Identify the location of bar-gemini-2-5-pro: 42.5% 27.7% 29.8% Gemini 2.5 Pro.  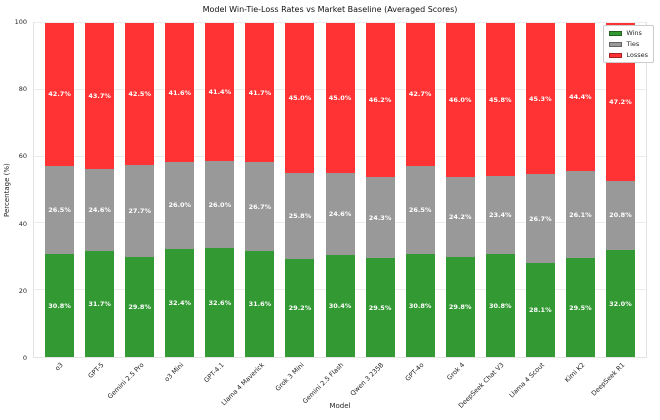
(130, 212).